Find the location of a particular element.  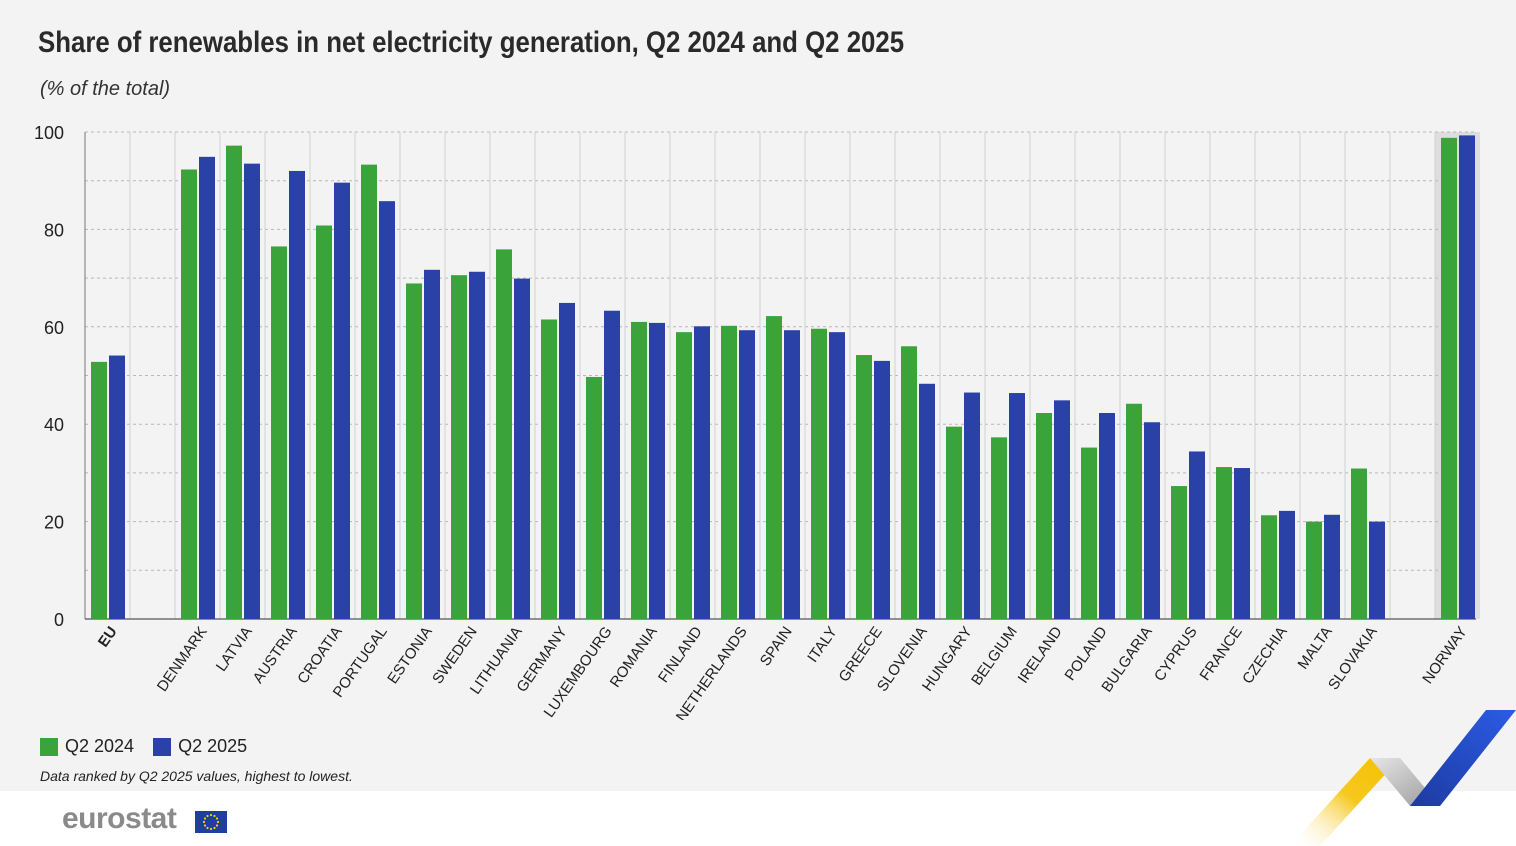

legend-item-q2-2024: Q2 2024 is located at coordinates (87, 746).